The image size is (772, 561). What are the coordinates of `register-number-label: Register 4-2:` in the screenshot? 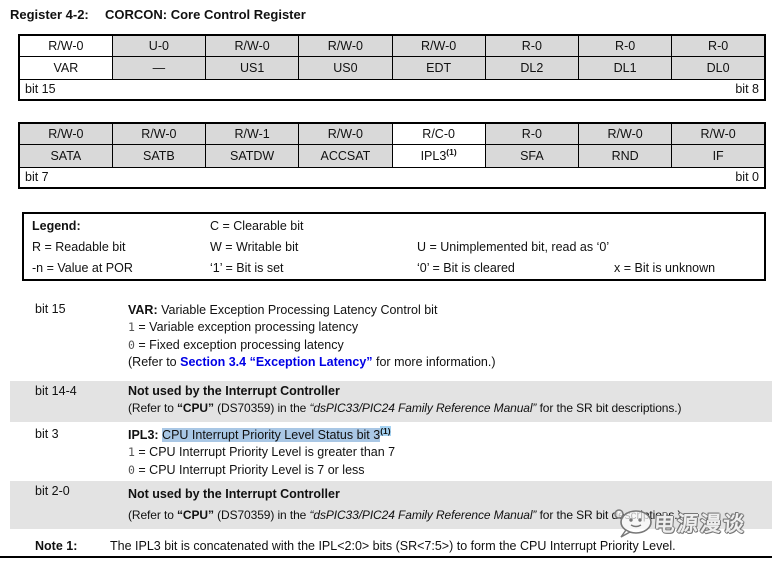 It's located at (49, 14).